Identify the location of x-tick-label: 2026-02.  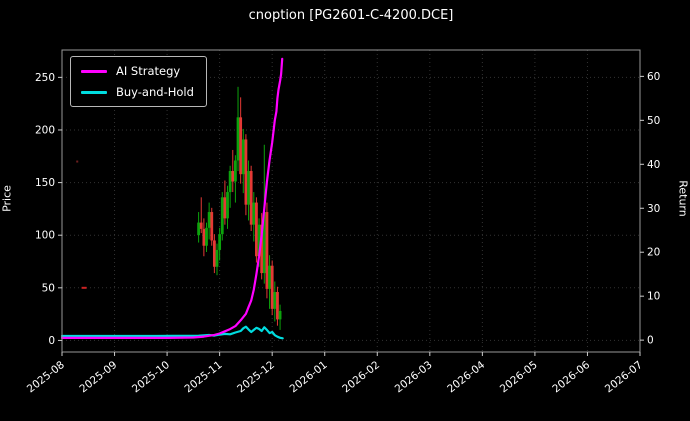
(361, 377).